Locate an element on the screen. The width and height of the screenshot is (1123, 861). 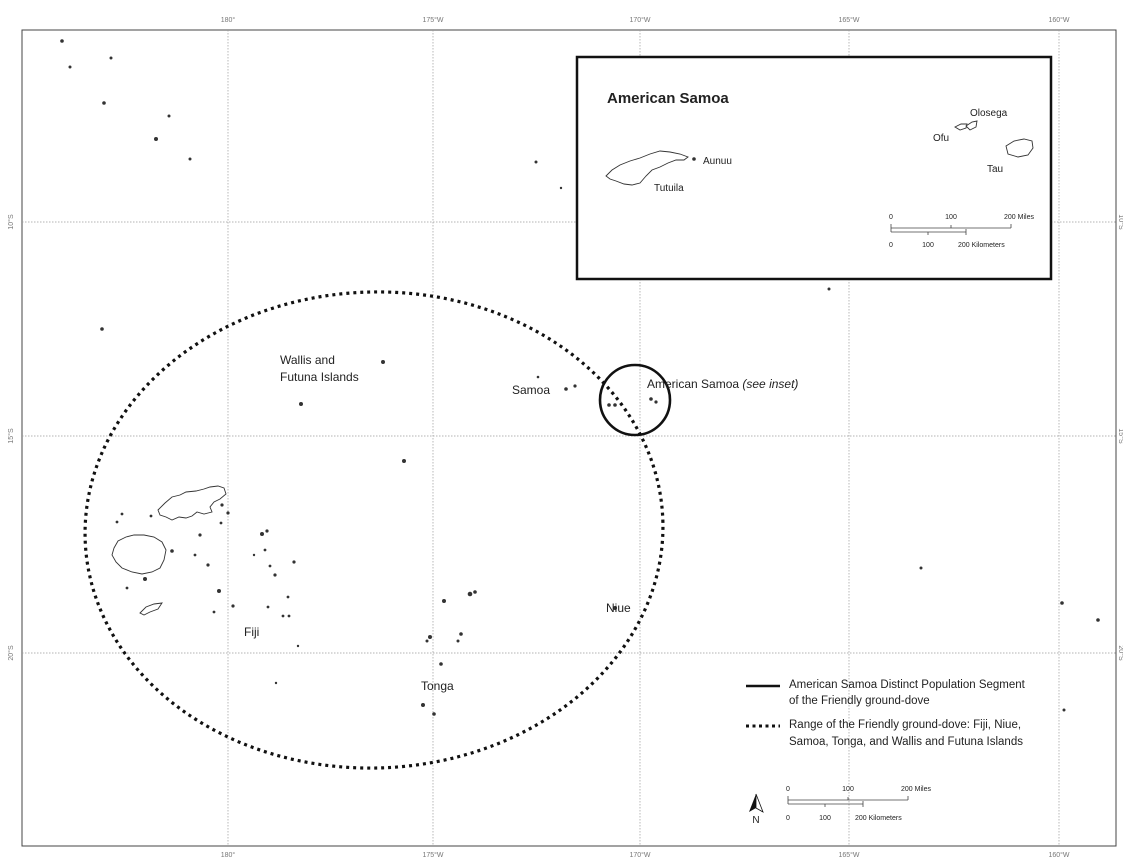
dps-circle is located at coordinates (635, 400).